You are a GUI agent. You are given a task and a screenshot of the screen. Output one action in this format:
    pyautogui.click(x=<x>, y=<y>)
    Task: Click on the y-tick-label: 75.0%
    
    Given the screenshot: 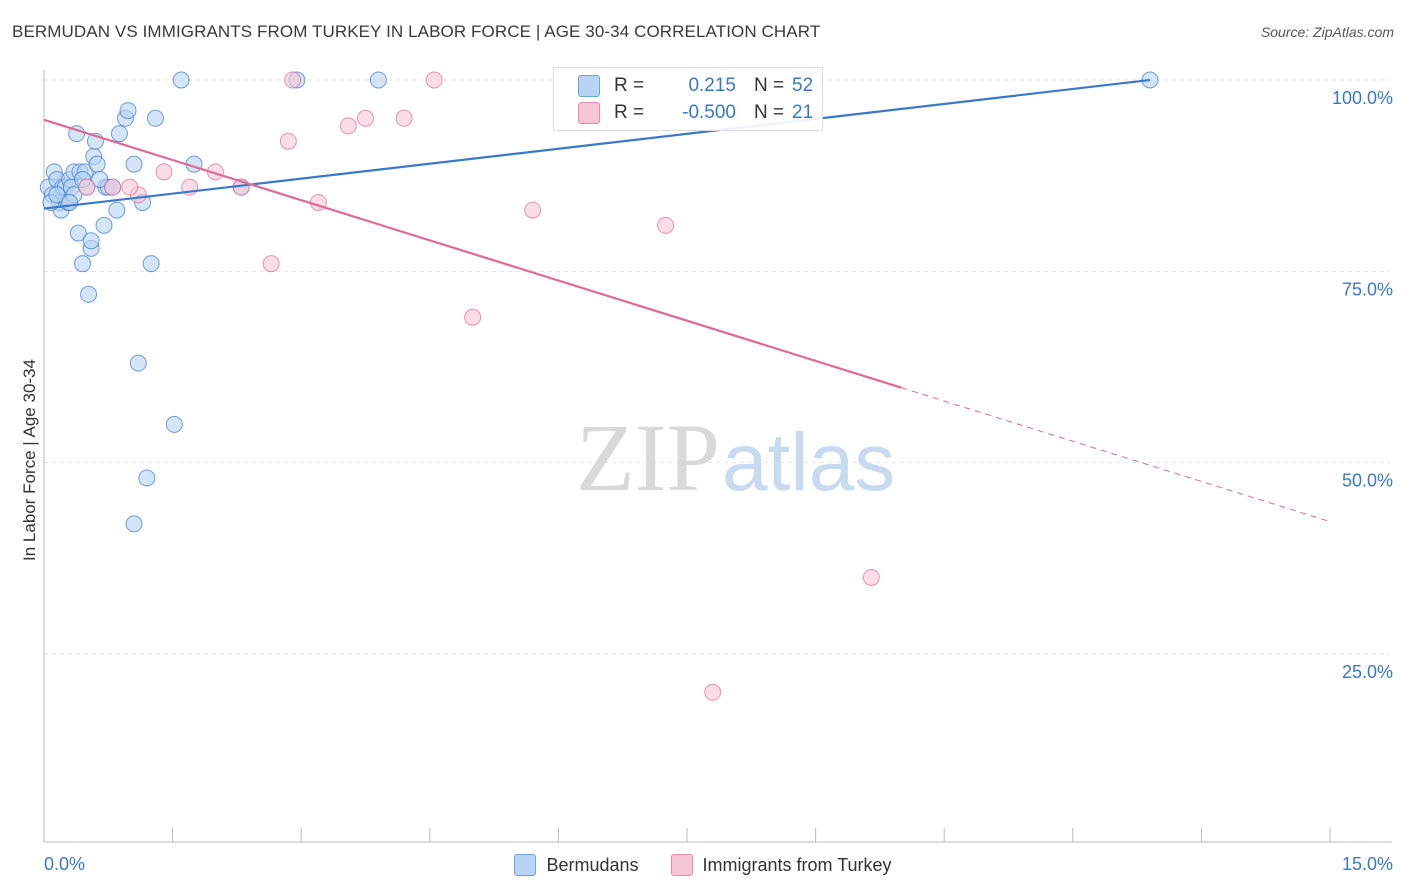 What is the action you would take?
    pyautogui.click(x=1367, y=289)
    